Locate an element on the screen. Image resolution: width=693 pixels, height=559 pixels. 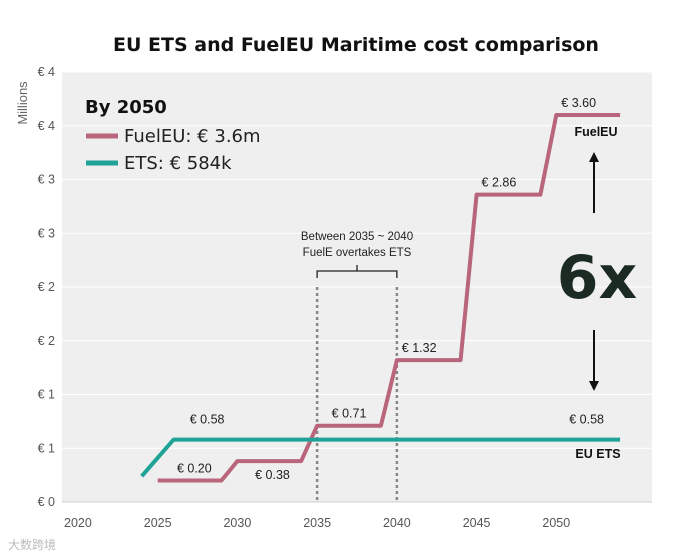
fueleu-series-label: FuelEU is located at coordinates (595, 132).